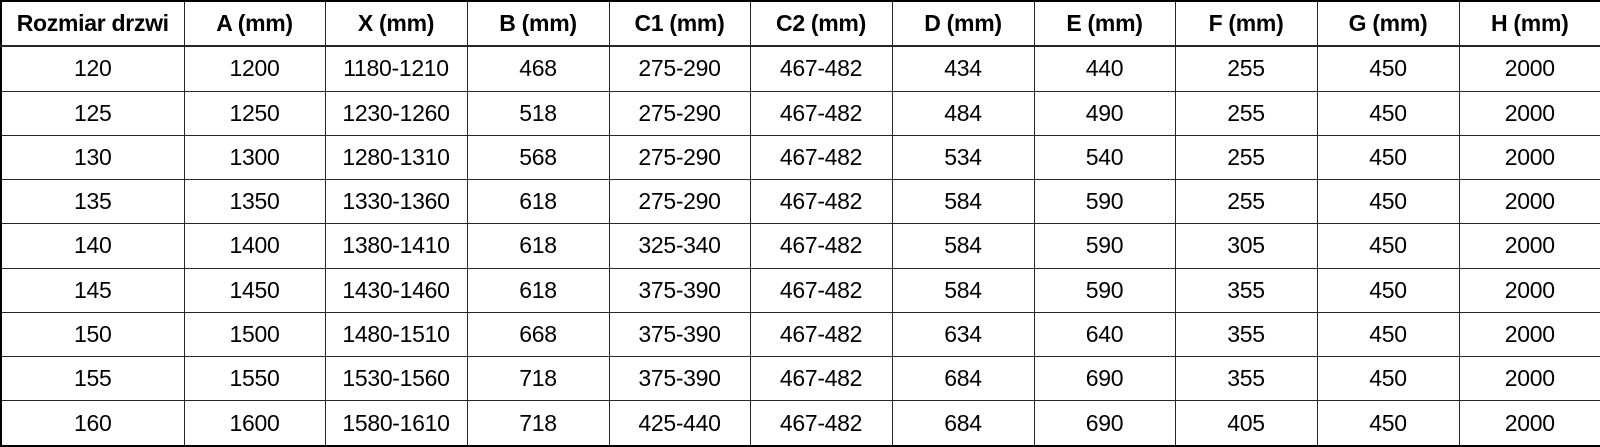 This screenshot has width=1600, height=447. What do you see at coordinates (1246, 246) in the screenshot?
I see `table-cell: 305` at bounding box center [1246, 246].